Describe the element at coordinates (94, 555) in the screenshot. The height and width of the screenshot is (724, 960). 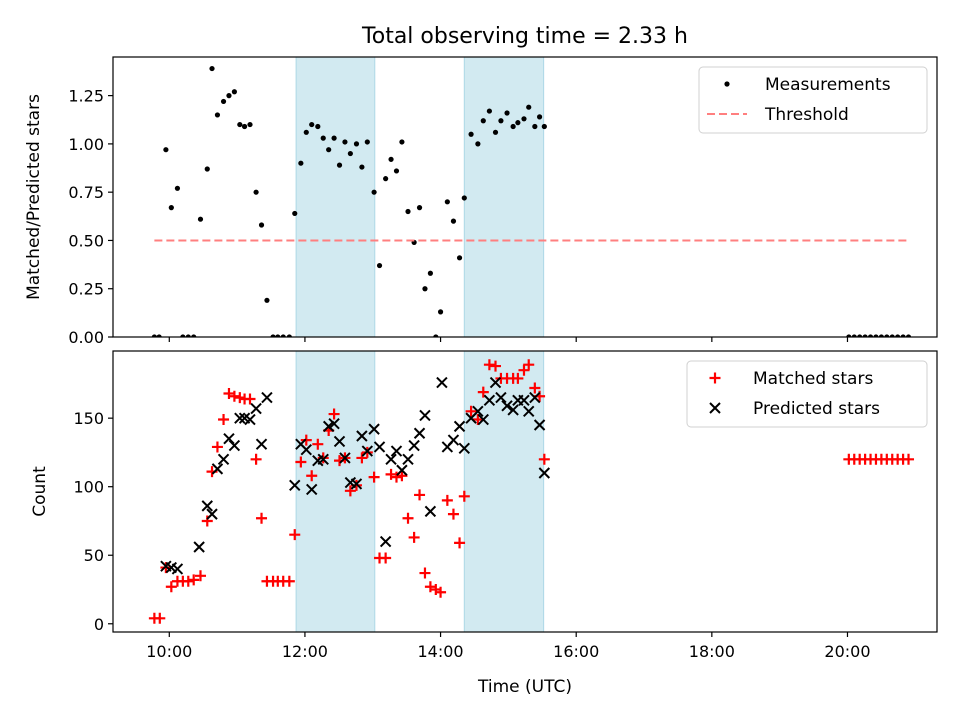
I see `y-tick-label: 50` at that location.